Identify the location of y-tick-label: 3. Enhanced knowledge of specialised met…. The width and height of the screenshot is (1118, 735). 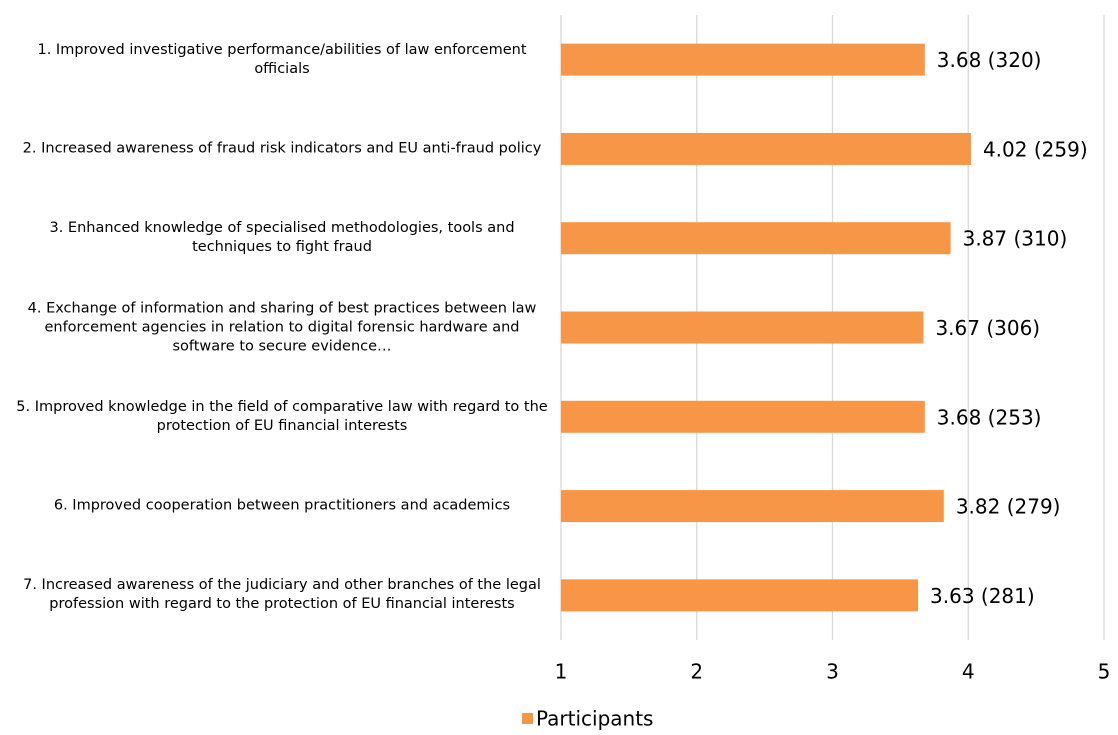
(282, 238).